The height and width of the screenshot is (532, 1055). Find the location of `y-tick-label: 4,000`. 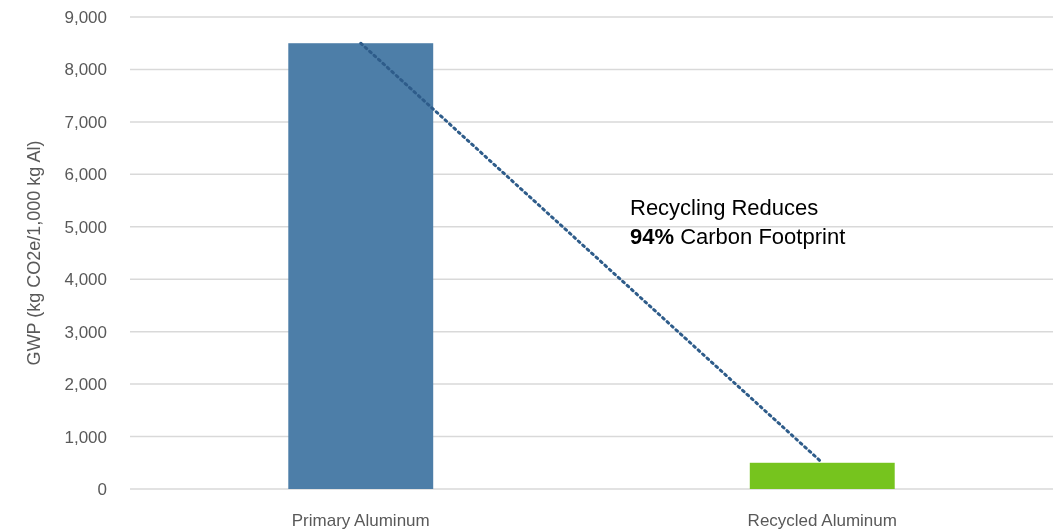

y-tick-label: 4,000 is located at coordinates (85, 280).